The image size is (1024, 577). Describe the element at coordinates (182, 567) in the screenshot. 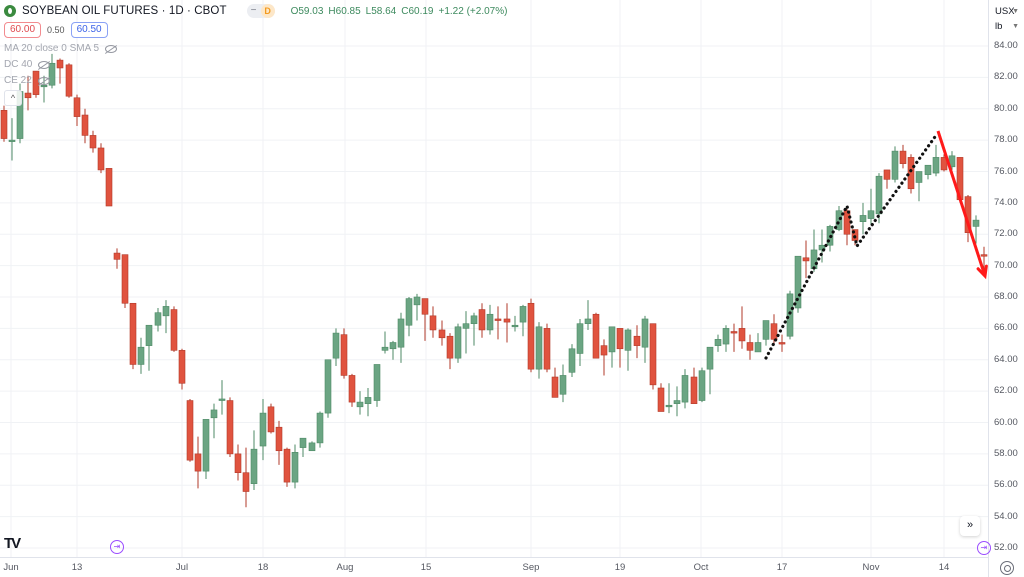

I see `time-tick-label: Jul` at that location.